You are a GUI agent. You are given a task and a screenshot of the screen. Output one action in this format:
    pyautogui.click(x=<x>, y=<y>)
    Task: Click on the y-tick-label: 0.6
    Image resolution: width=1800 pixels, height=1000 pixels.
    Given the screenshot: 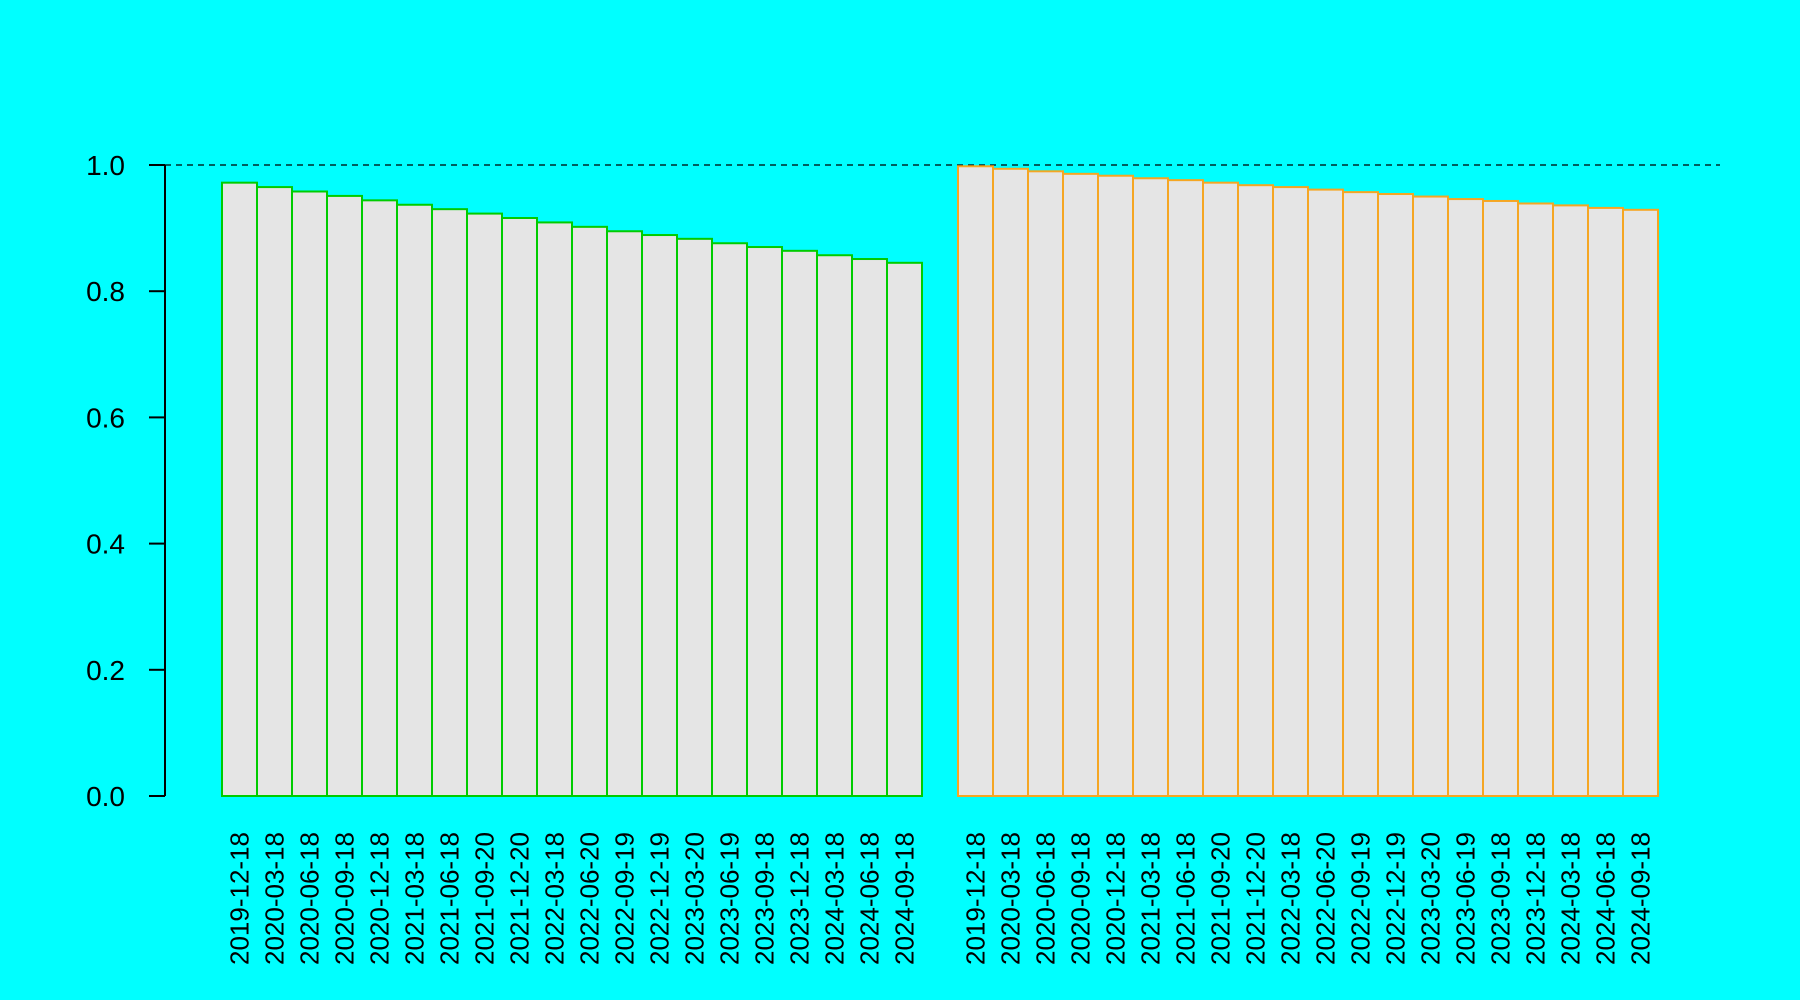 What is the action you would take?
    pyautogui.click(x=105, y=417)
    